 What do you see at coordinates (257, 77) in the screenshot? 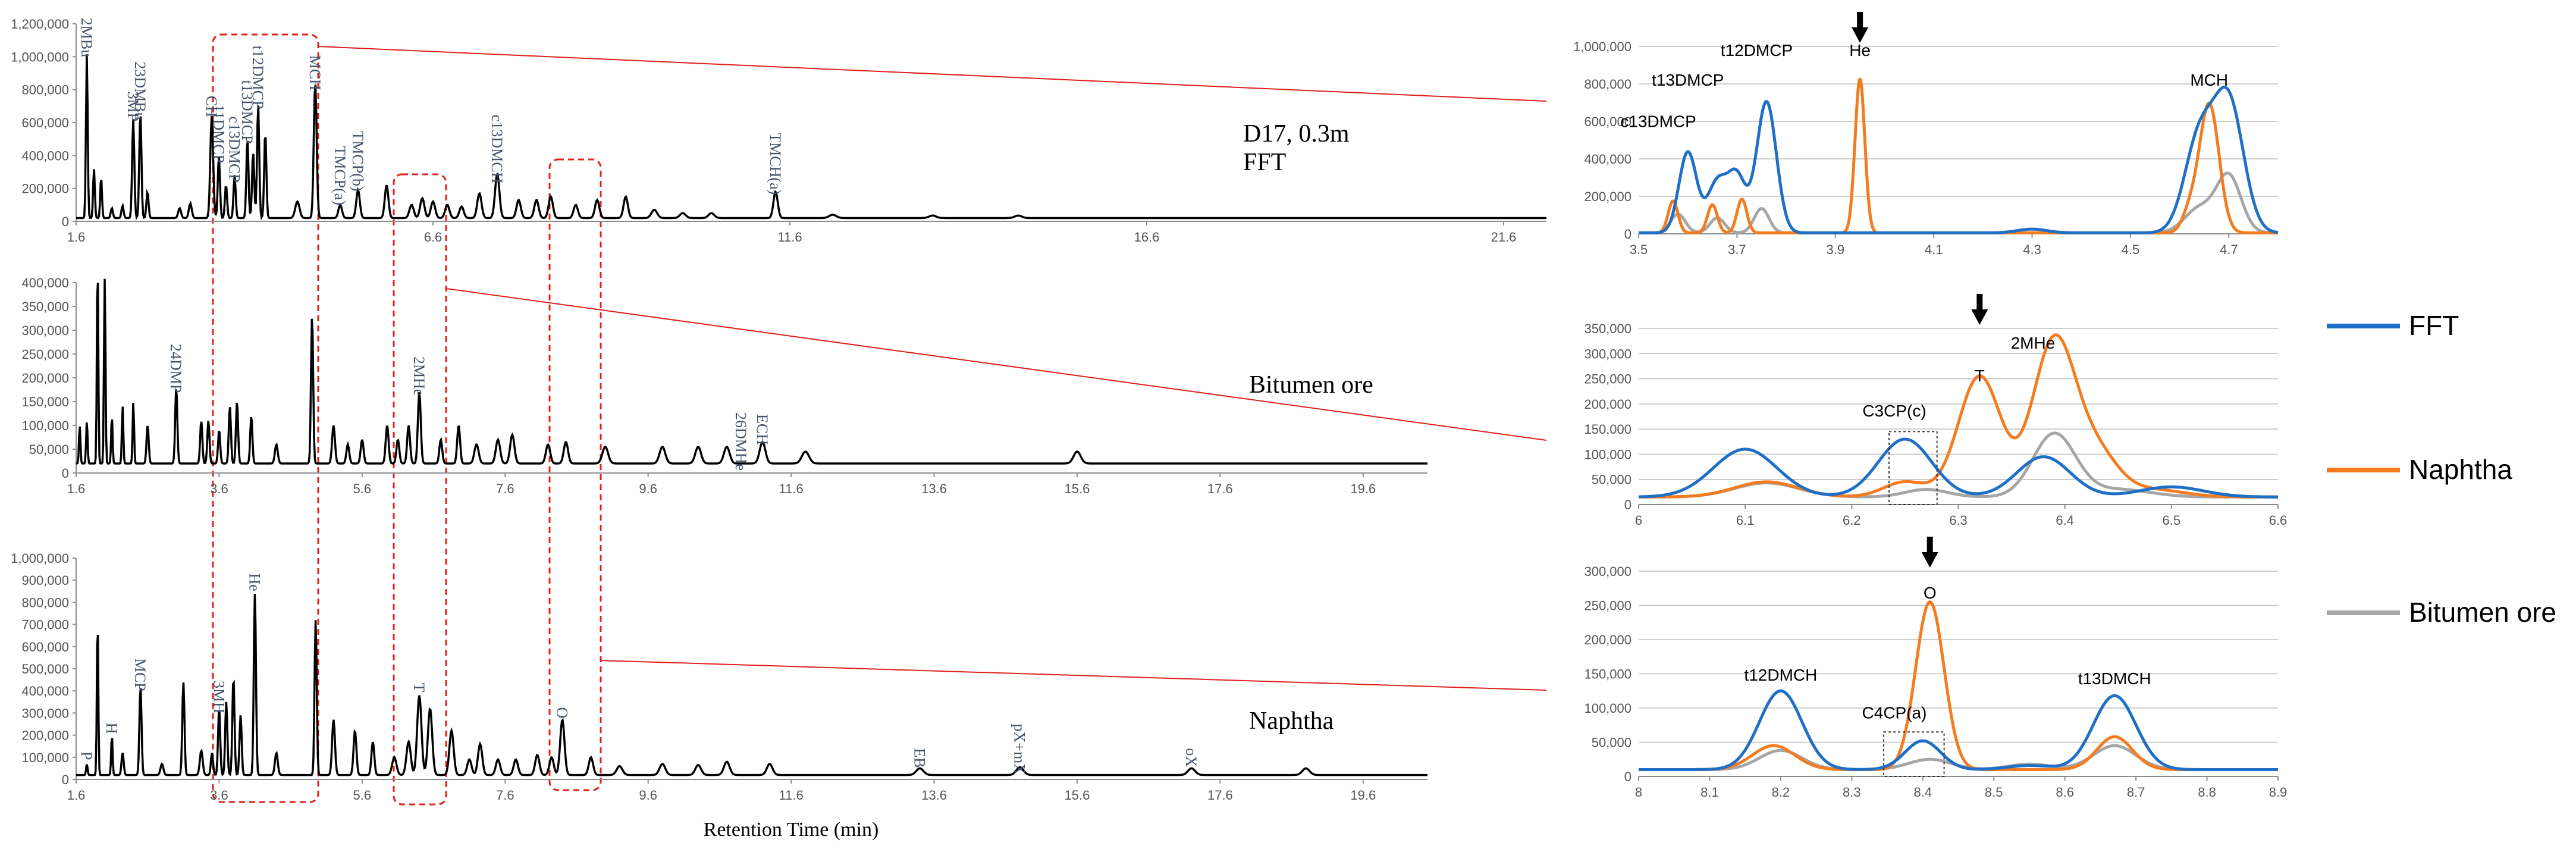
I see `fft_main-peak-label: t12DMCP` at bounding box center [257, 77].